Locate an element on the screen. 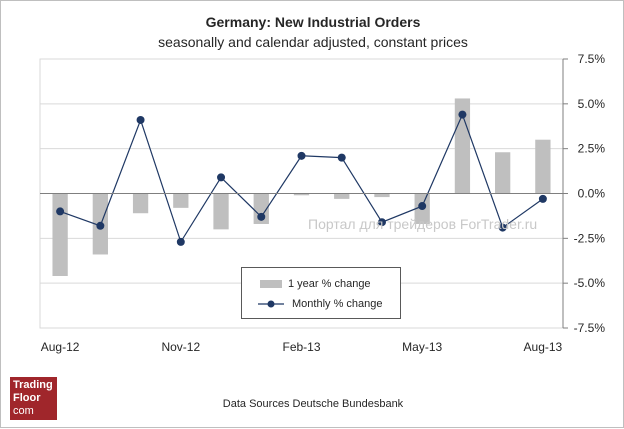 Image resolution: width=624 pixels, height=429 pixels. chart-title: Germany: New Industrial Orders is located at coordinates (313, 22).